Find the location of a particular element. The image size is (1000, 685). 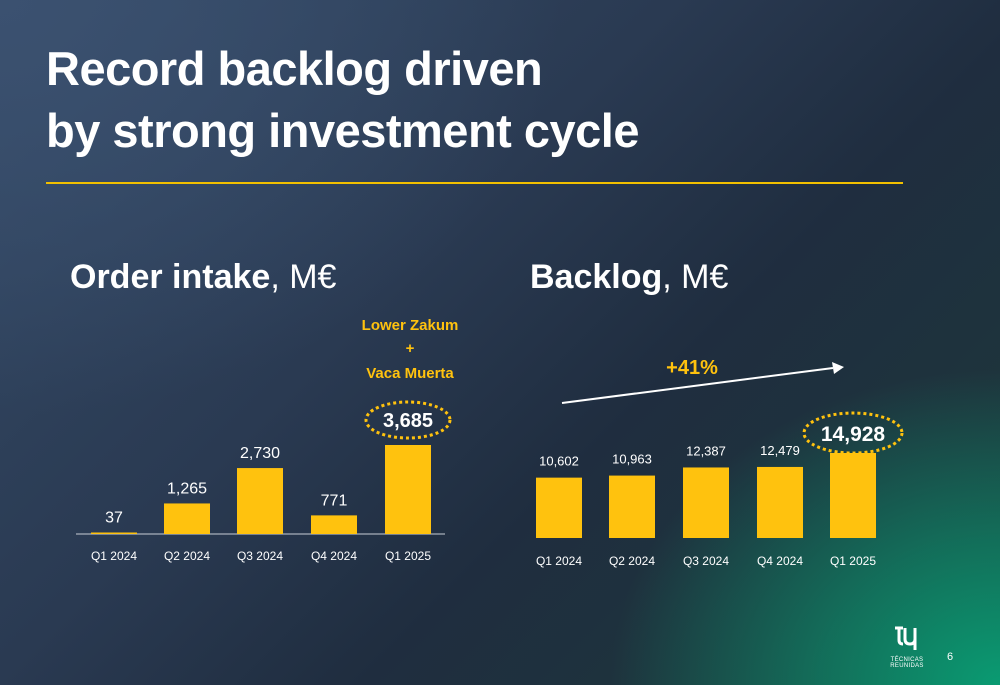

order-intake-tick-label-2: Q2 2024 is located at coordinates (187, 556).